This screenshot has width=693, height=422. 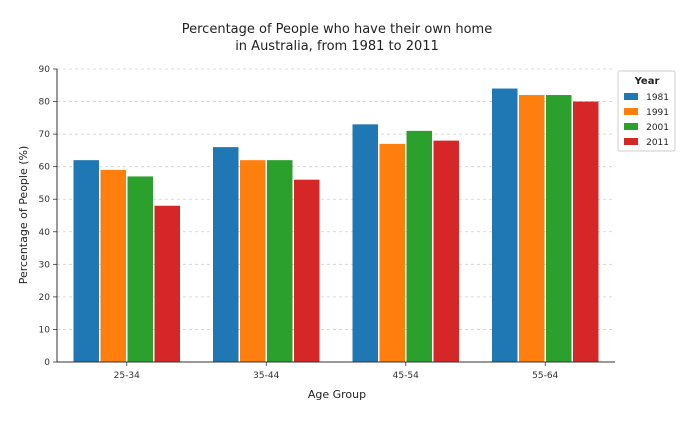 I want to click on legend-label-2001: 2001, so click(x=657, y=128).